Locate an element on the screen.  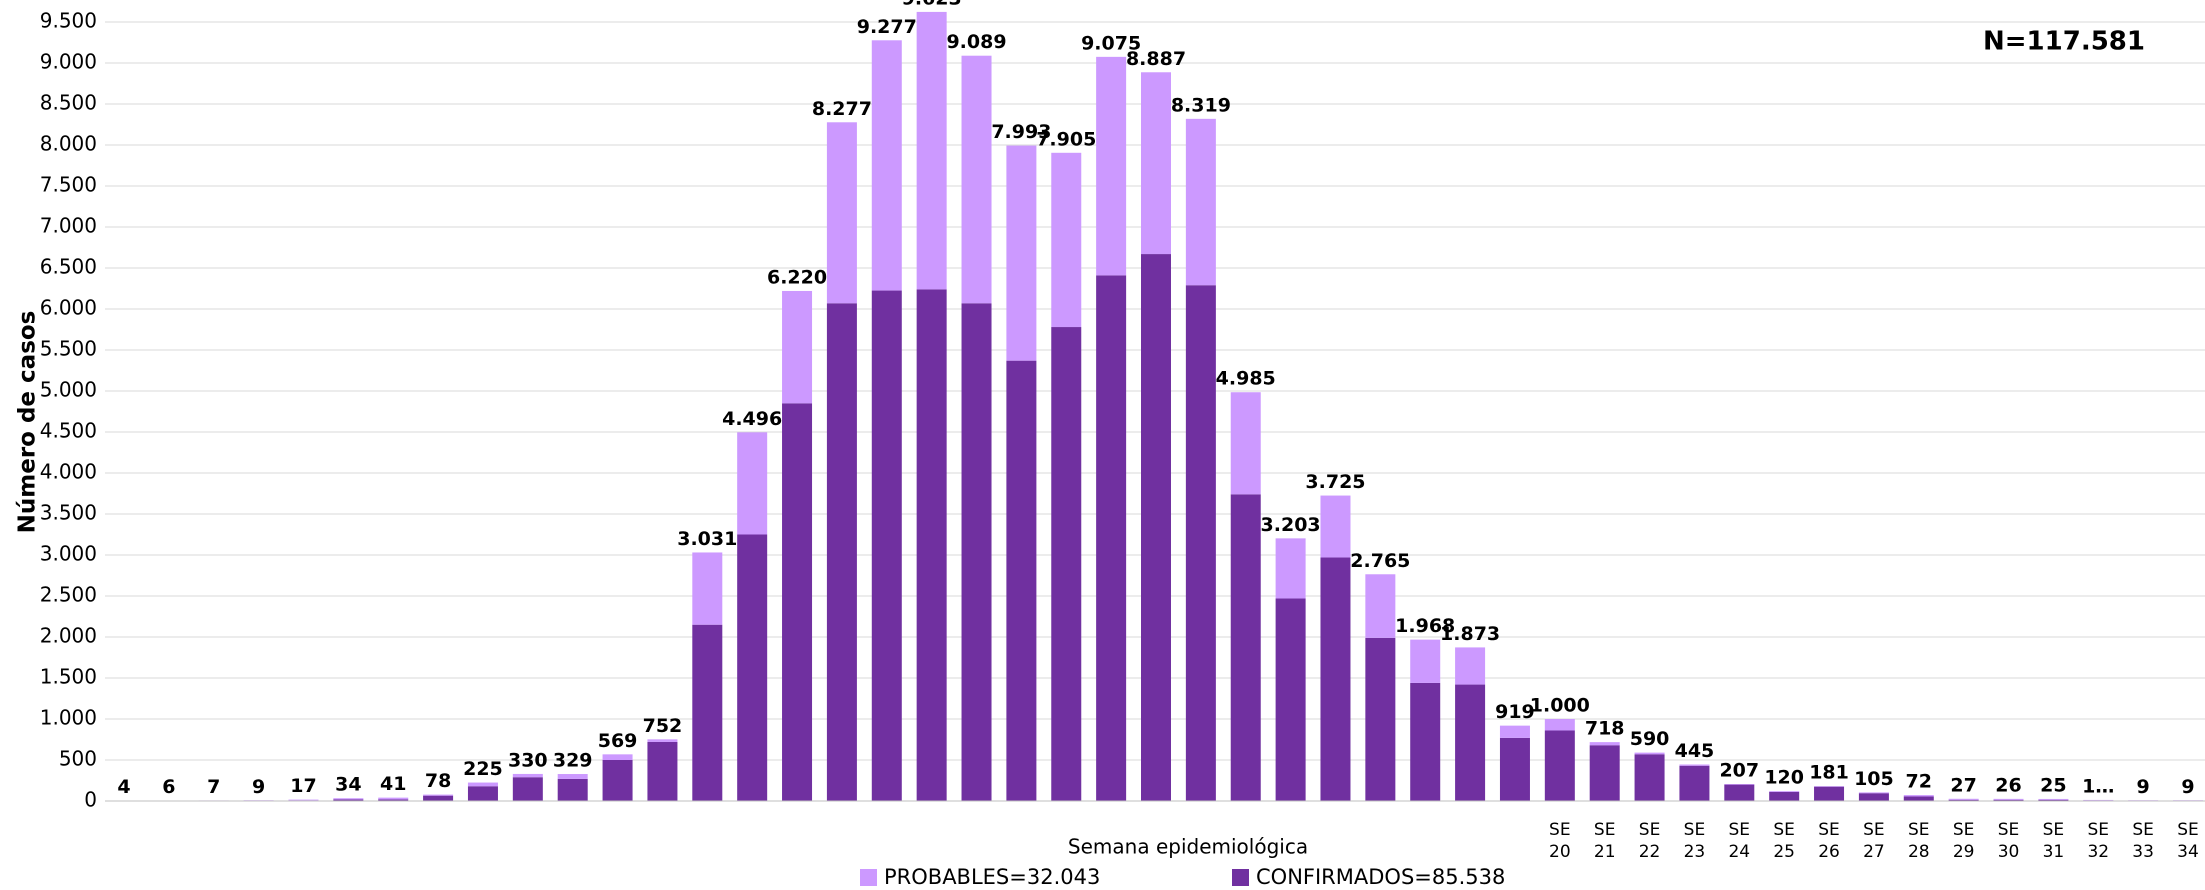
x-tick-label-line: 25 is located at coordinates (1784, 852).